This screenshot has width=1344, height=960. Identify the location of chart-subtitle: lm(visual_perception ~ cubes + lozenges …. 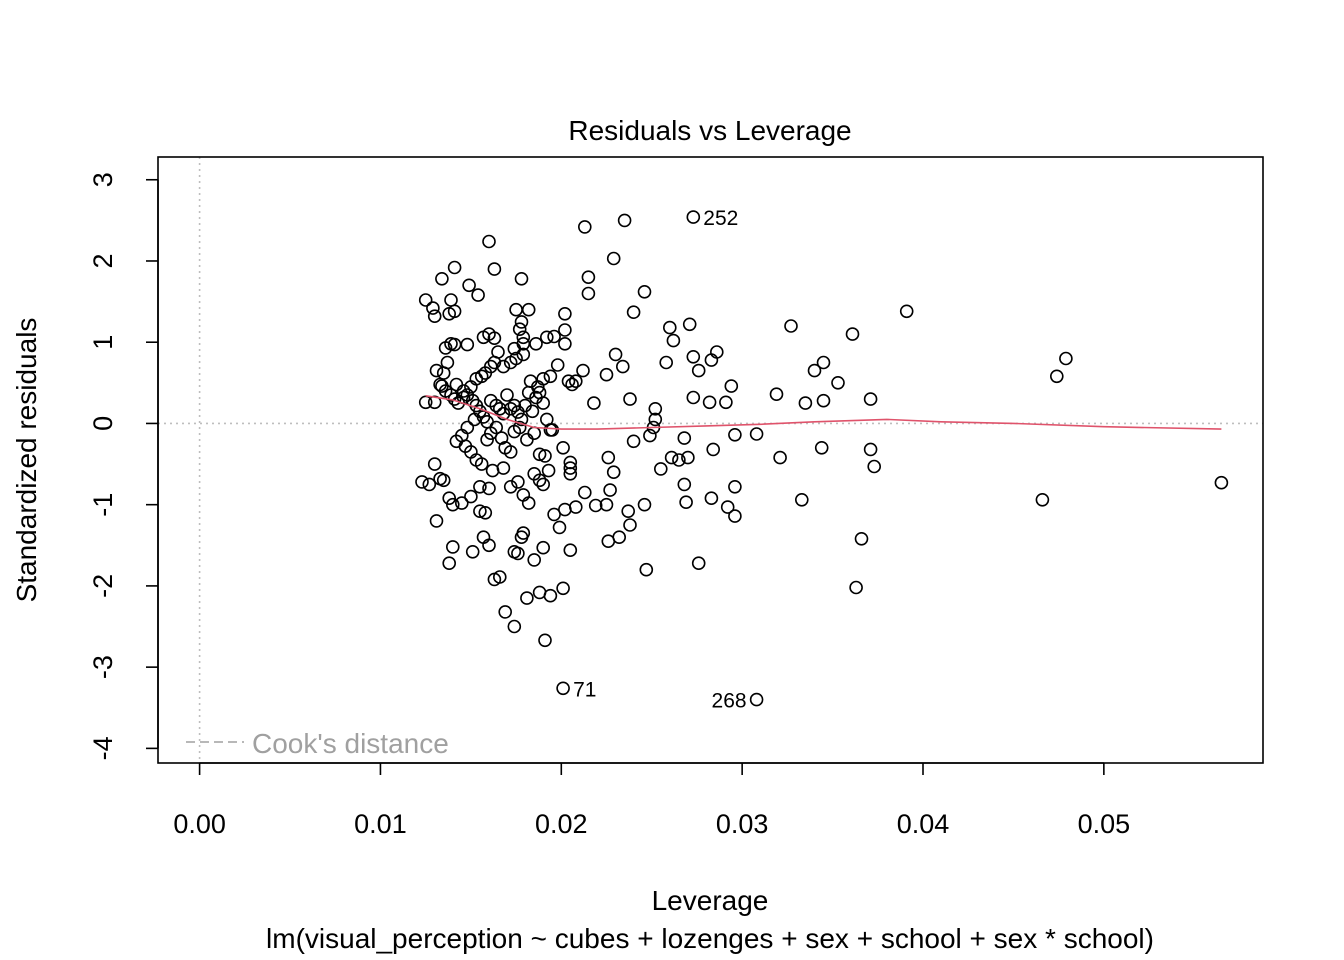
(710, 938).